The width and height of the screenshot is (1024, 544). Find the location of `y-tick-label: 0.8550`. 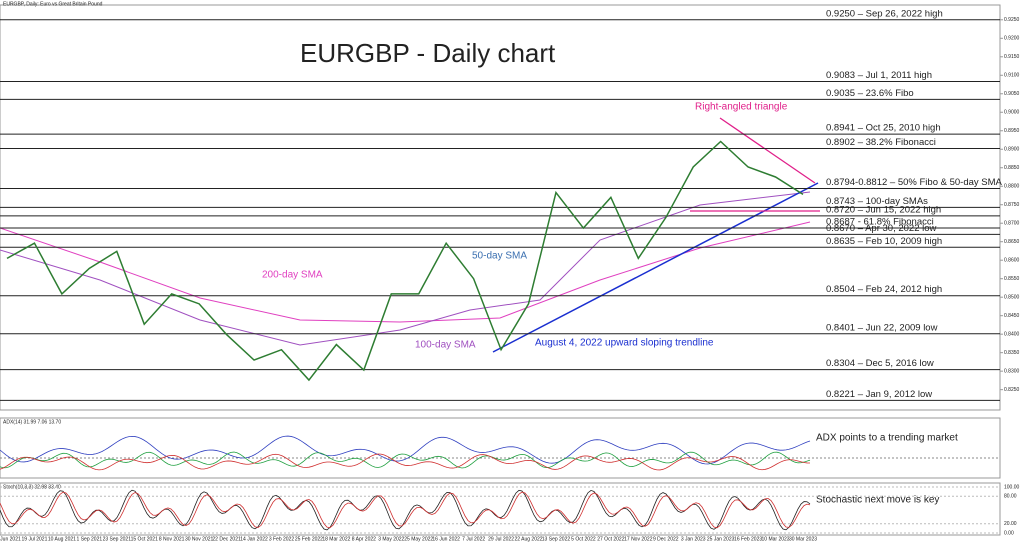

y-tick-label: 0.8550 is located at coordinates (1012, 279).